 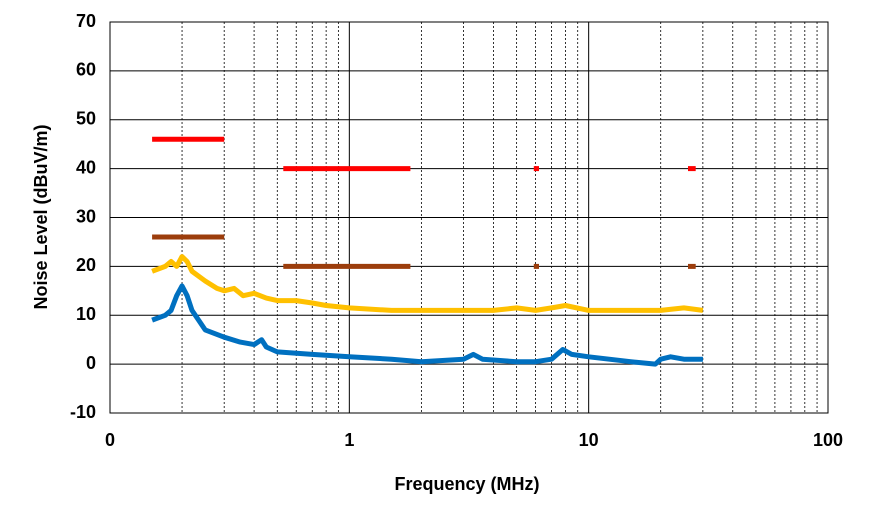 I want to click on x-tick-label: 10, so click(x=589, y=440).